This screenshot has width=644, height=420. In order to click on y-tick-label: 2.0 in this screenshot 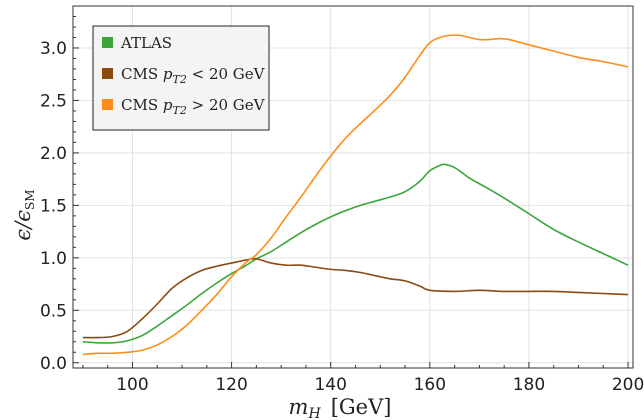, I will do `click(53, 154)`.